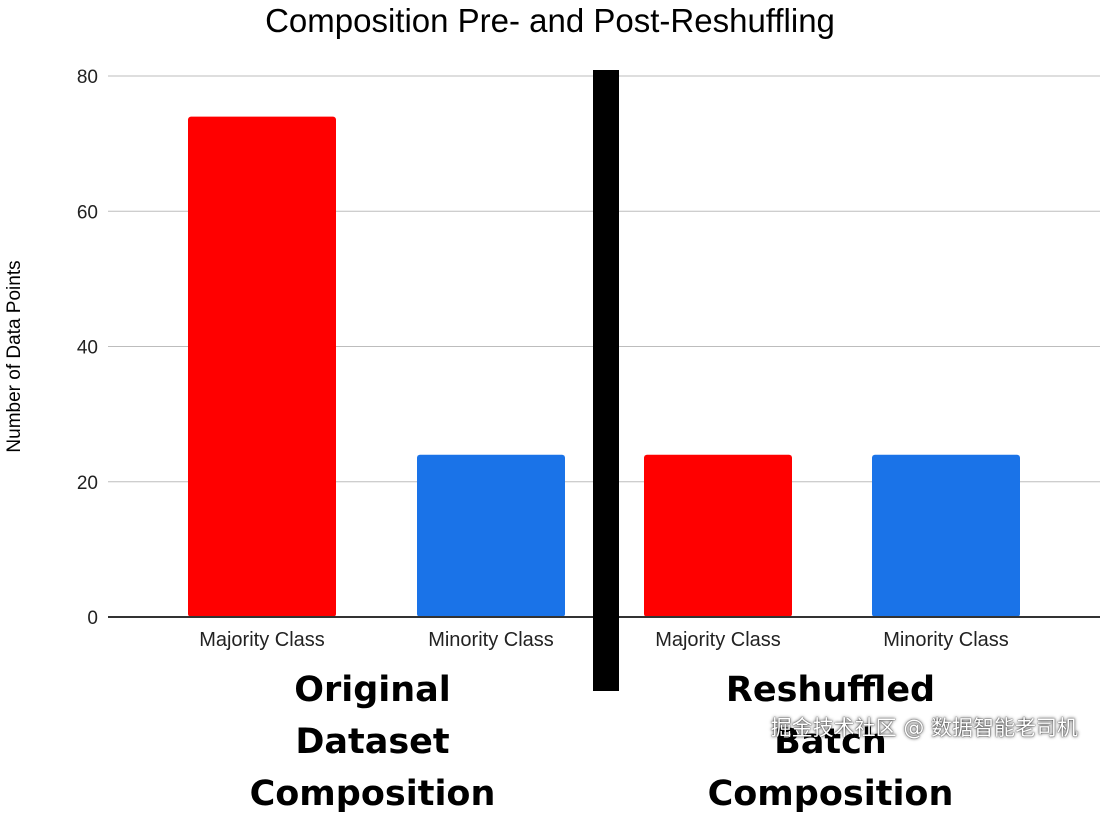  Describe the element at coordinates (87, 348) in the screenshot. I see `y-tick-label: 40` at that location.